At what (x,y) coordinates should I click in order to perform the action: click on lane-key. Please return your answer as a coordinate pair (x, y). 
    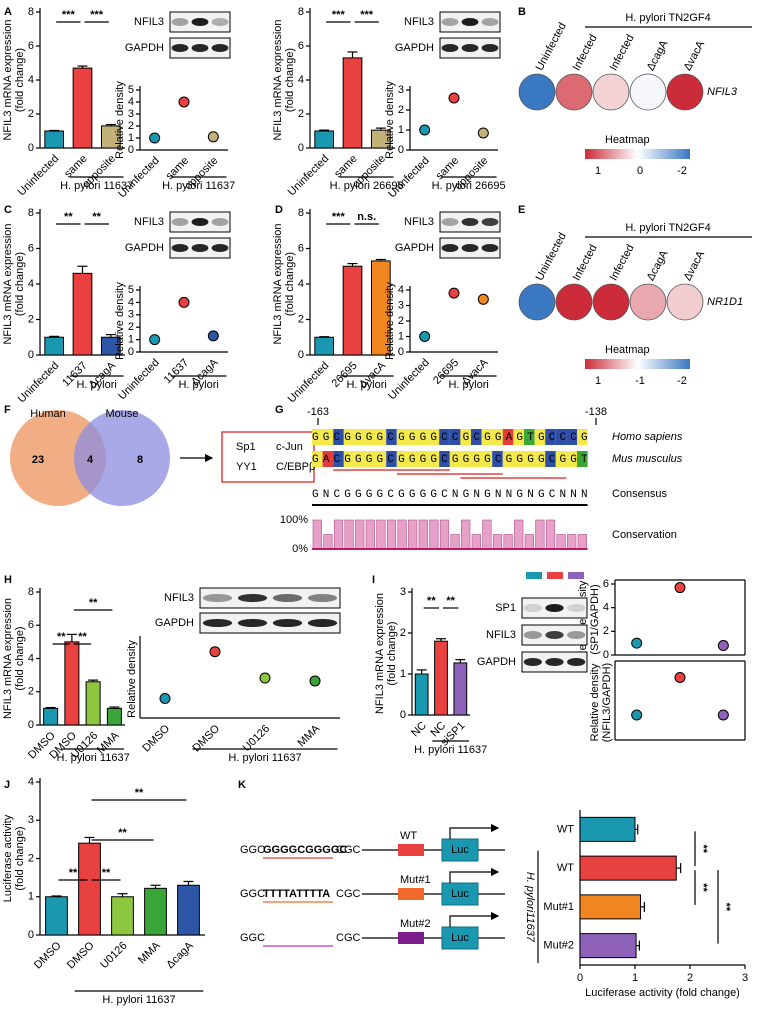
    Looking at the image, I should click on (534, 575).